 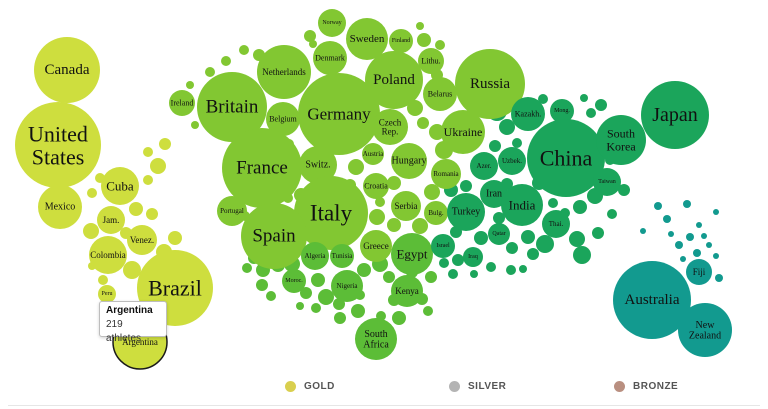 I want to click on legend-gold: GOLD, so click(x=310, y=386).